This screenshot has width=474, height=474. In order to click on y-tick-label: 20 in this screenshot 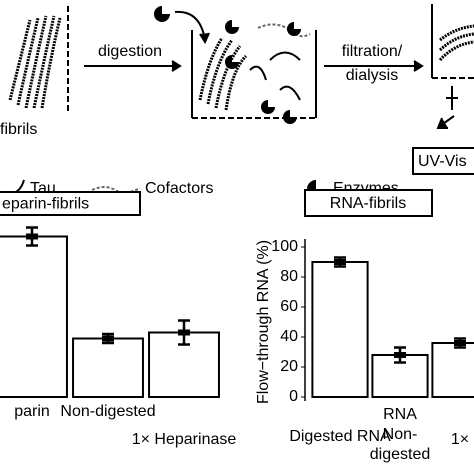, I will do `click(289, 366)`.